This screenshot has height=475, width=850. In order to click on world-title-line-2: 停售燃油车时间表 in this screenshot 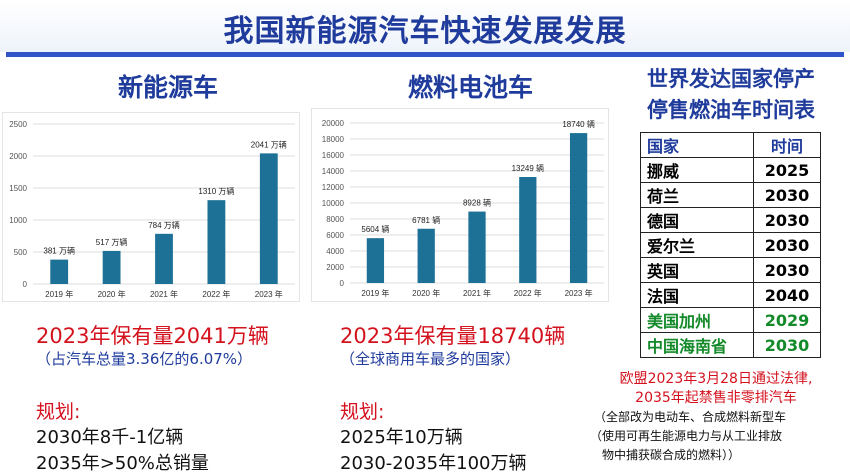, I will do `click(731, 110)`.